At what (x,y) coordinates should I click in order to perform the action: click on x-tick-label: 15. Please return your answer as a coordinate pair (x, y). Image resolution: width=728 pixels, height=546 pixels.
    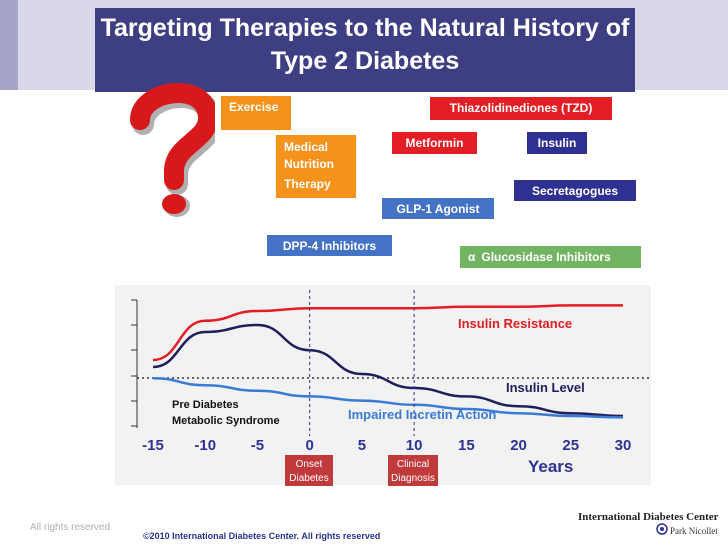
    Looking at the image, I should click on (466, 445).